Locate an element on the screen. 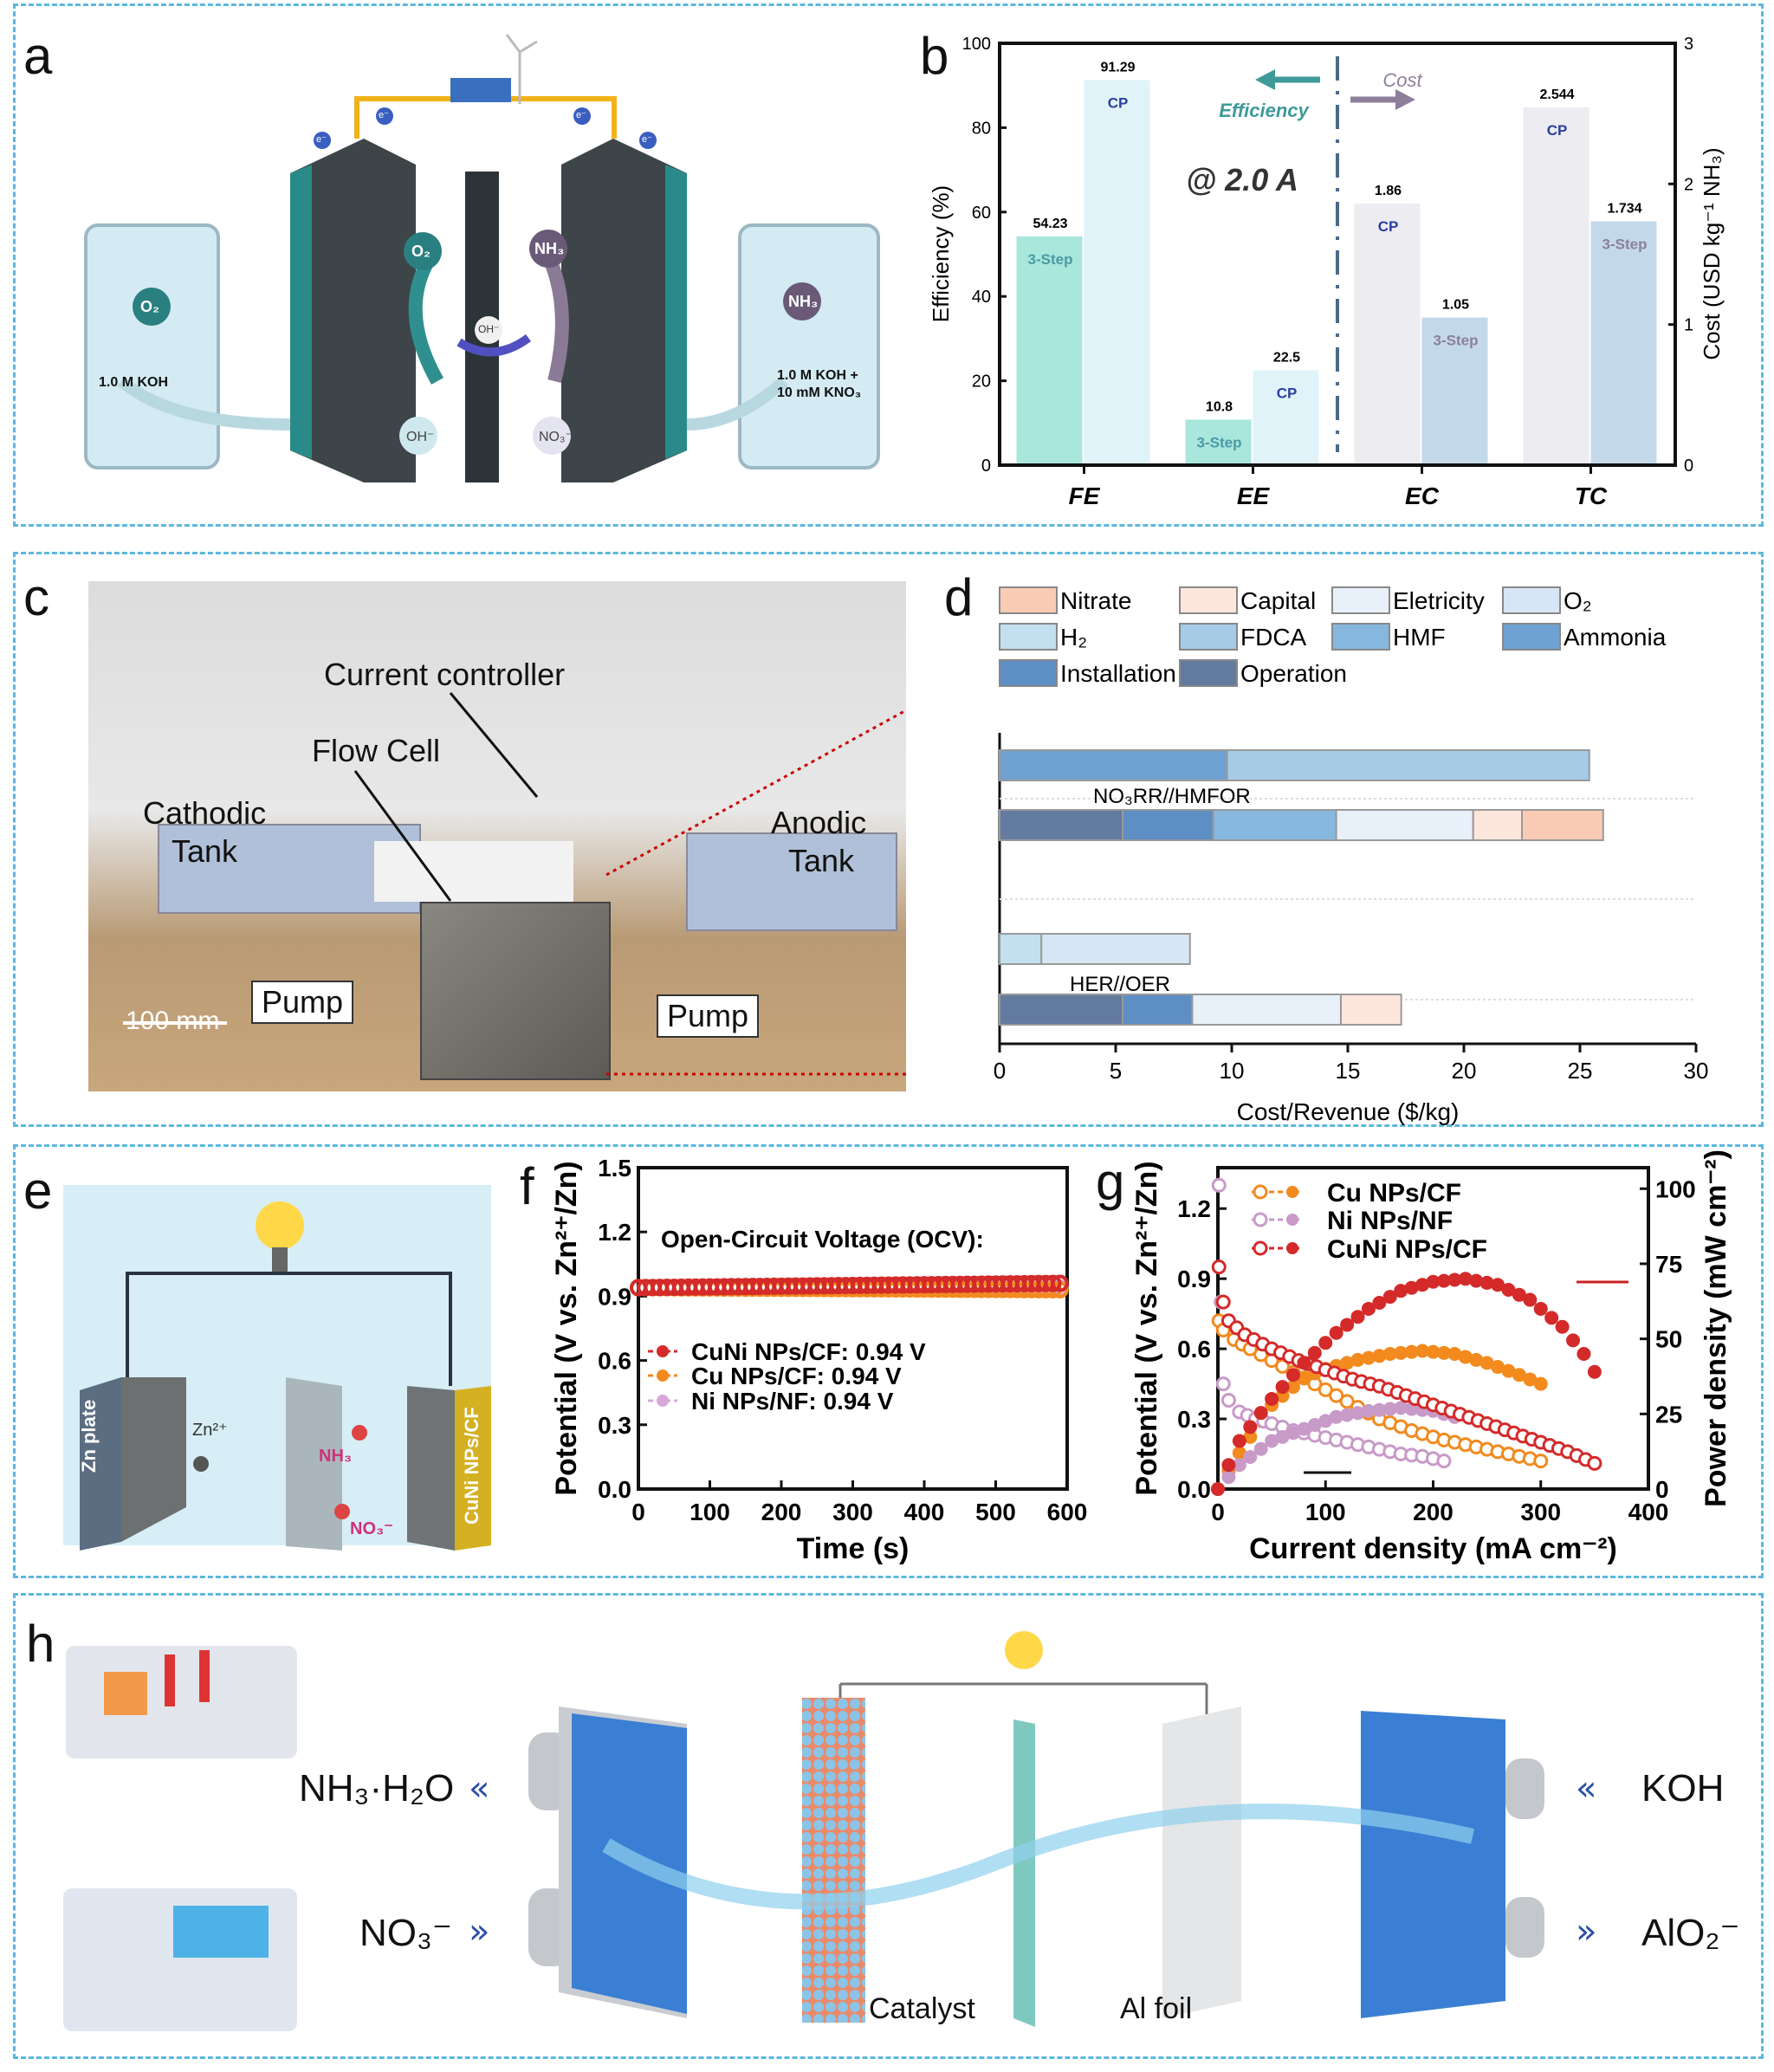 Image resolution: width=1774 pixels, height=2072 pixels. bar-segment-hmf is located at coordinates (1274, 825).